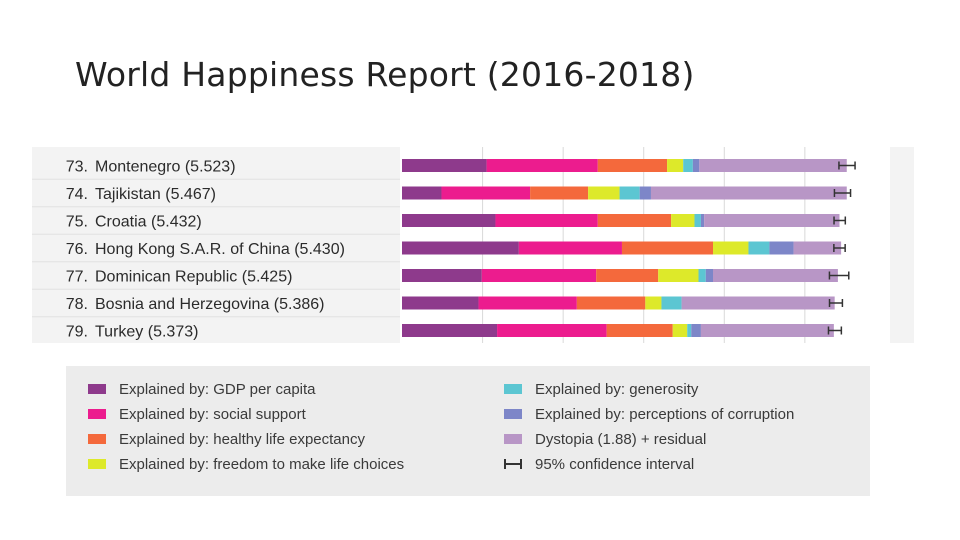  I want to click on page-title: World Happiness Report (2016-2018), so click(385, 74).